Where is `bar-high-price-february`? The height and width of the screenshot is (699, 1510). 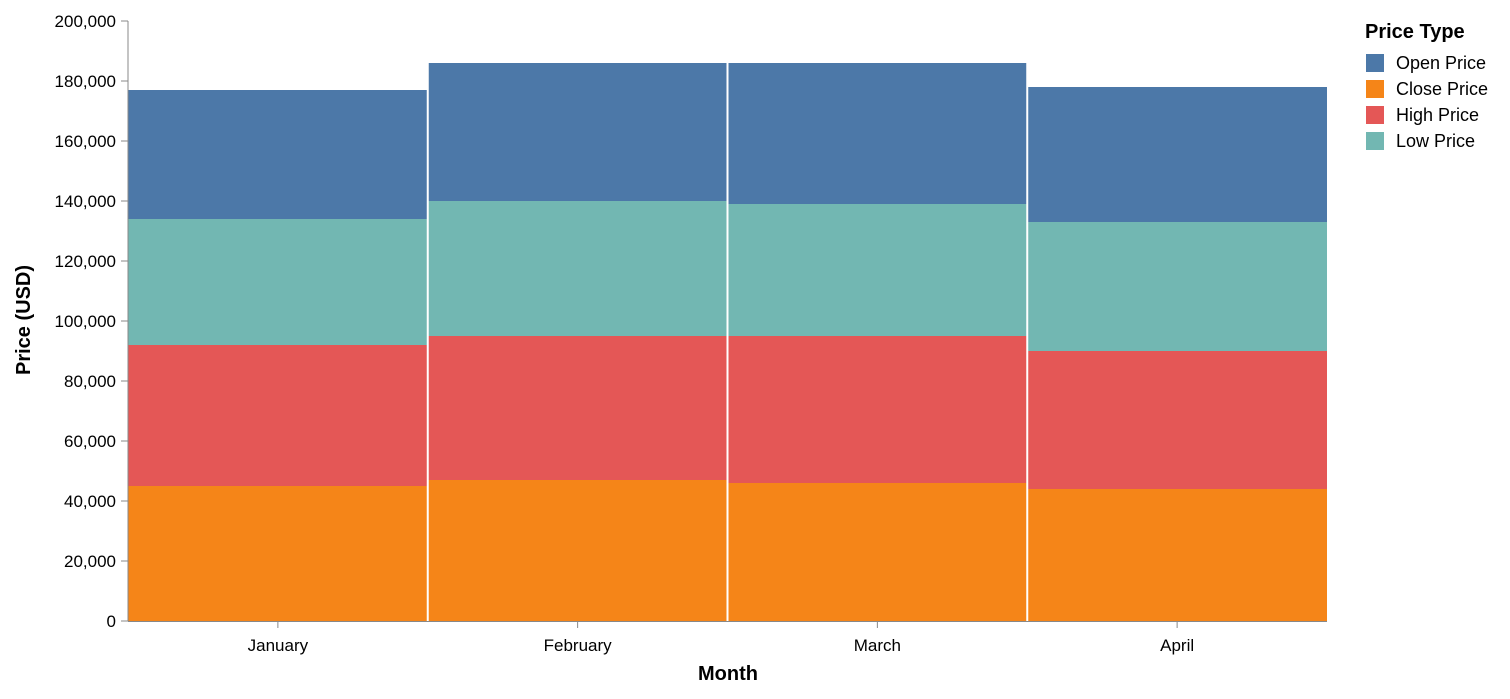 bar-high-price-february is located at coordinates (577, 408).